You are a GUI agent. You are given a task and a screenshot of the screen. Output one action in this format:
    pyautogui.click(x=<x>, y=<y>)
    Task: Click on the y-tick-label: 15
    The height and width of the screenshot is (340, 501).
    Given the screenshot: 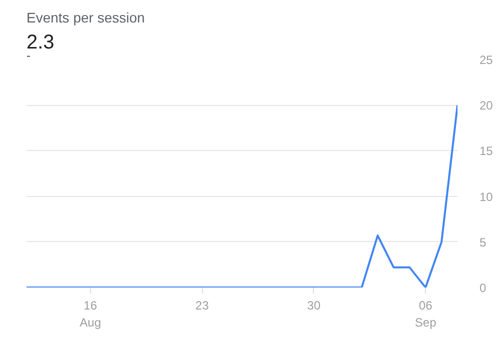 What is the action you would take?
    pyautogui.click(x=487, y=151)
    